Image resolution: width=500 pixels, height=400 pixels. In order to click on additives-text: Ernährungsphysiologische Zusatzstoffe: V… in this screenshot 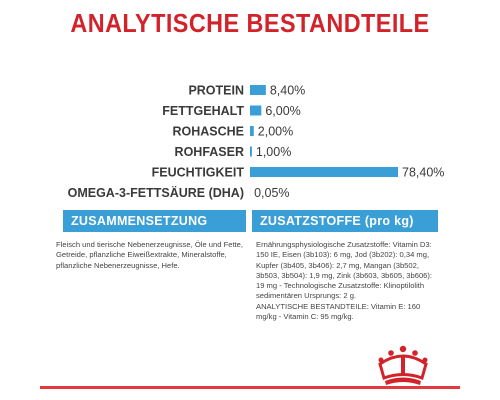, I will do `click(344, 281)`.